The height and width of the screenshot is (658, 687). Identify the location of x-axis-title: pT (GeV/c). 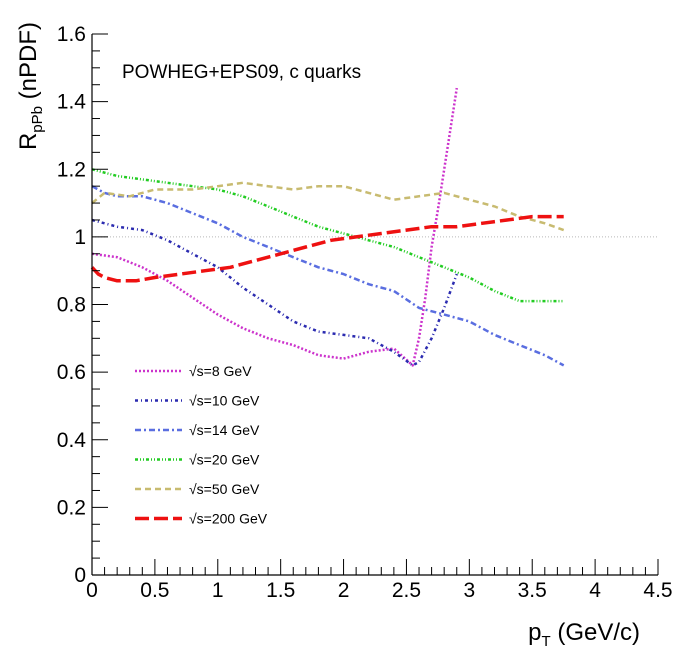
(584, 634).